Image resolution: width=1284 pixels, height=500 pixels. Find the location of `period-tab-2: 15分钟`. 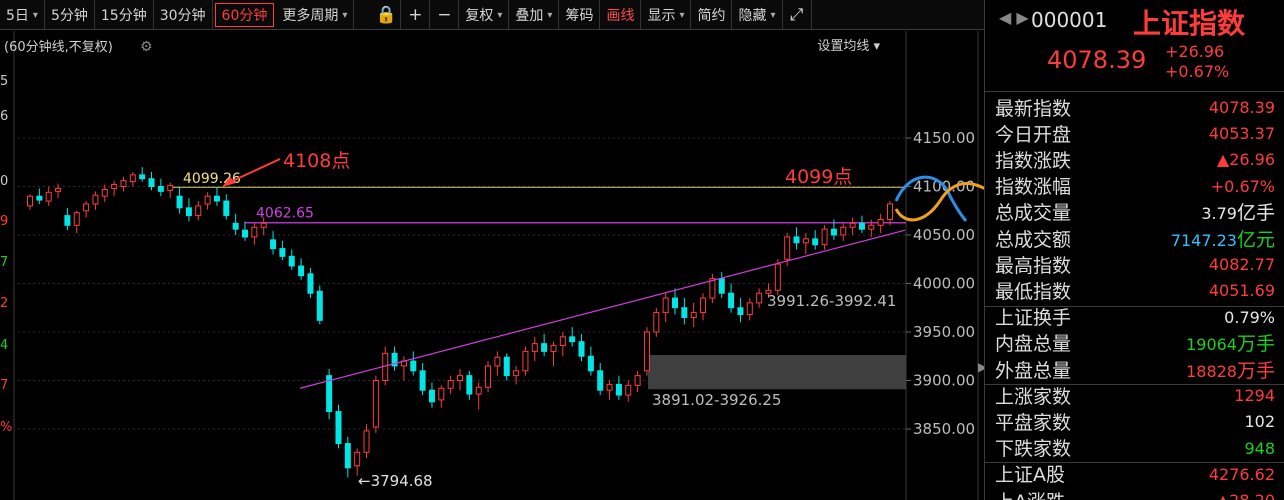

period-tab-2: 15分钟 is located at coordinates (124, 15).